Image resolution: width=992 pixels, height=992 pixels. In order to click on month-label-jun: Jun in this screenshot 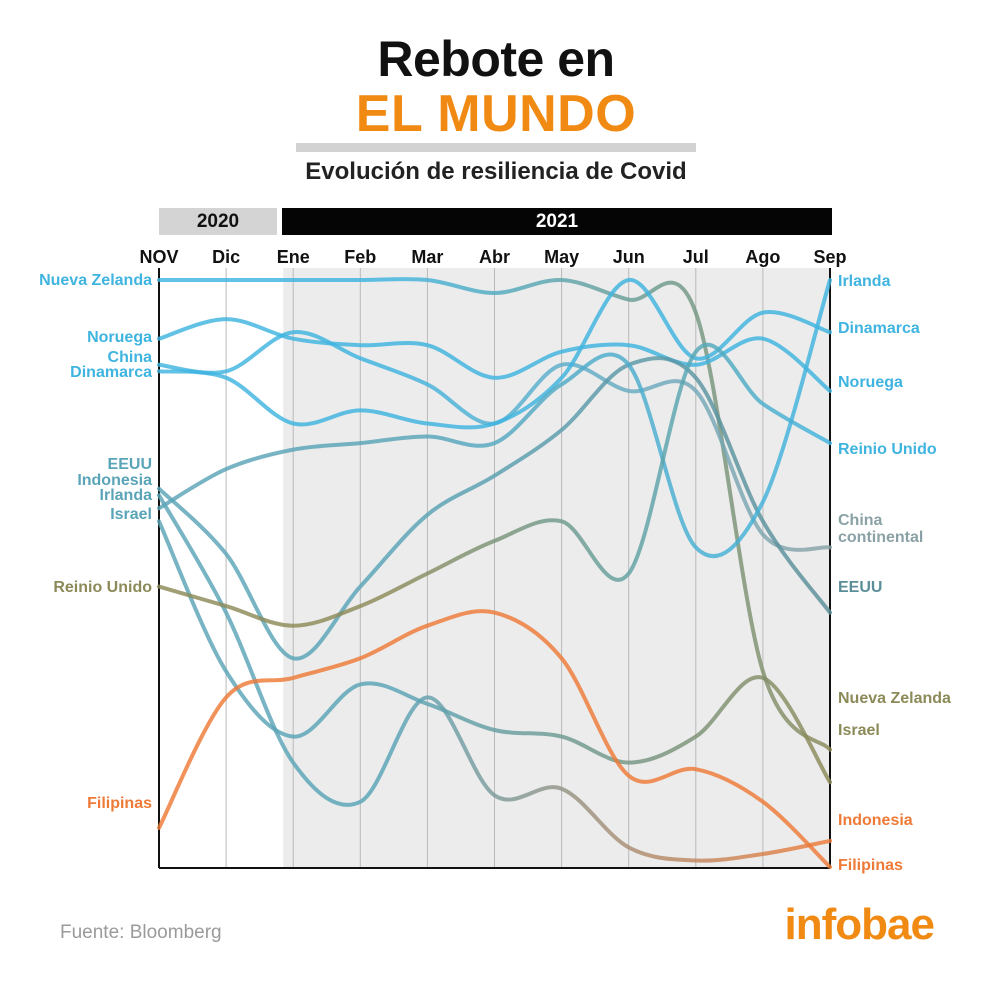, I will do `click(629, 257)`.